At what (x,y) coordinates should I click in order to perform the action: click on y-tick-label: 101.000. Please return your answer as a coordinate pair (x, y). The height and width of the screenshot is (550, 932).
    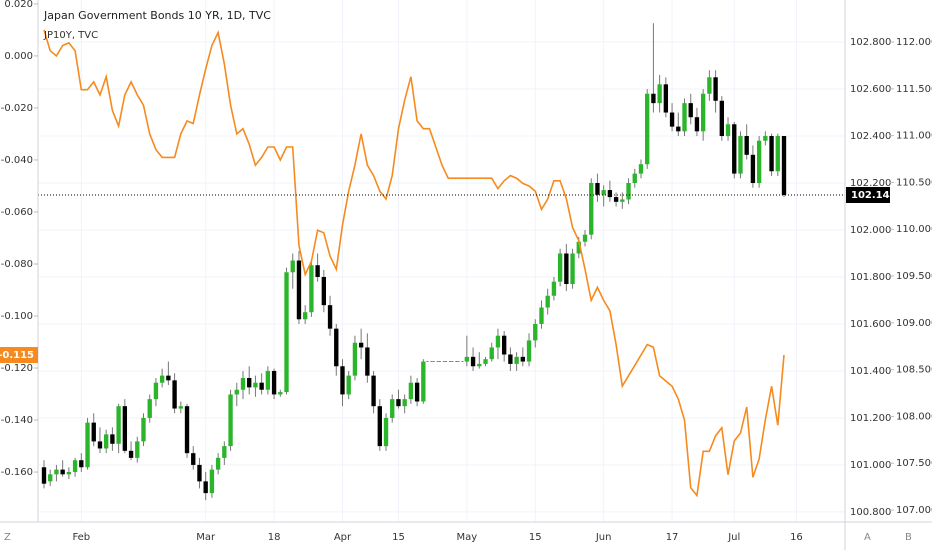
    Looking at the image, I should click on (870, 465).